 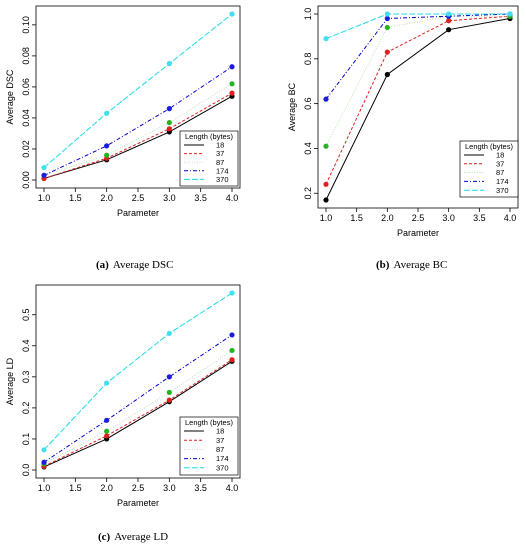 What do you see at coordinates (292, 106) in the screenshot?
I see `y-axis-label: Average BC` at bounding box center [292, 106].